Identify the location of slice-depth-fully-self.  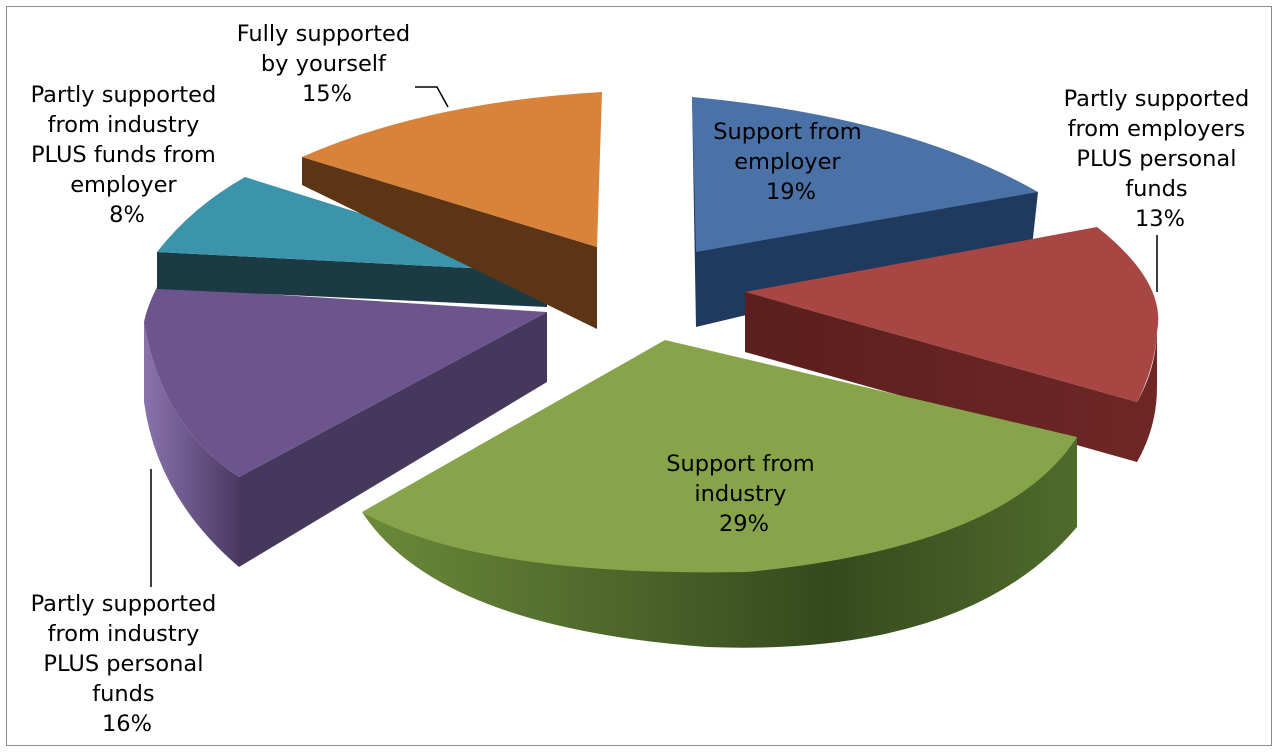
(449, 243).